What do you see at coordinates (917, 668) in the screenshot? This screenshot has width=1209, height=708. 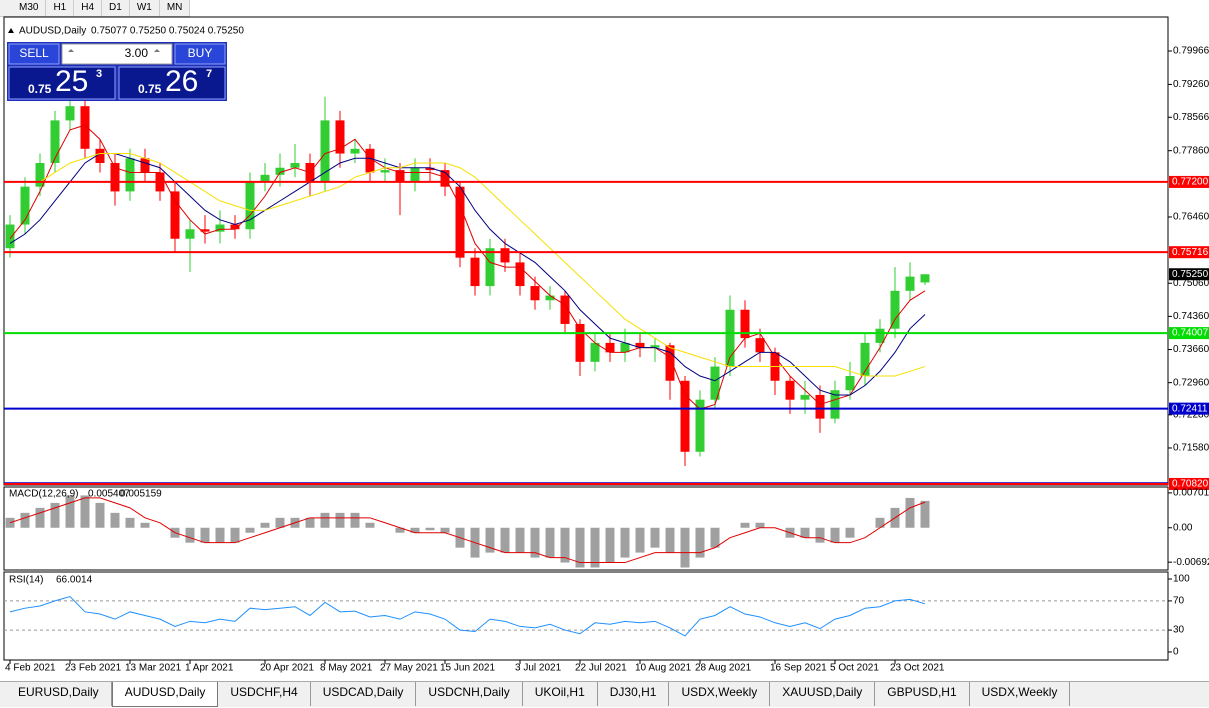 I see `x-tick-label: 23 Oct 2021` at bounding box center [917, 668].